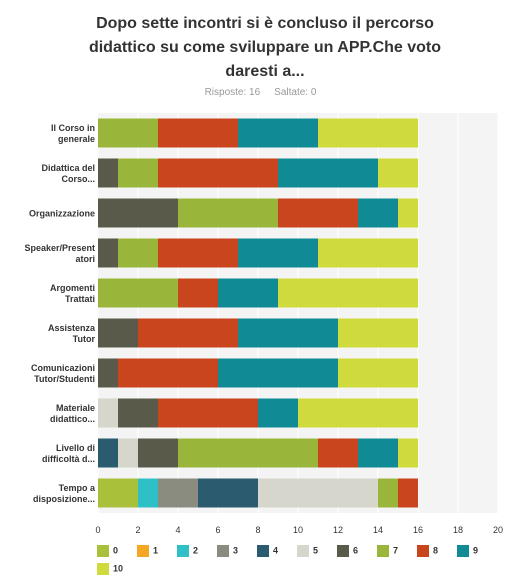 The width and height of the screenshot is (521, 582). What do you see at coordinates (75, 448) in the screenshot?
I see `category-label: Livello di` at bounding box center [75, 448].